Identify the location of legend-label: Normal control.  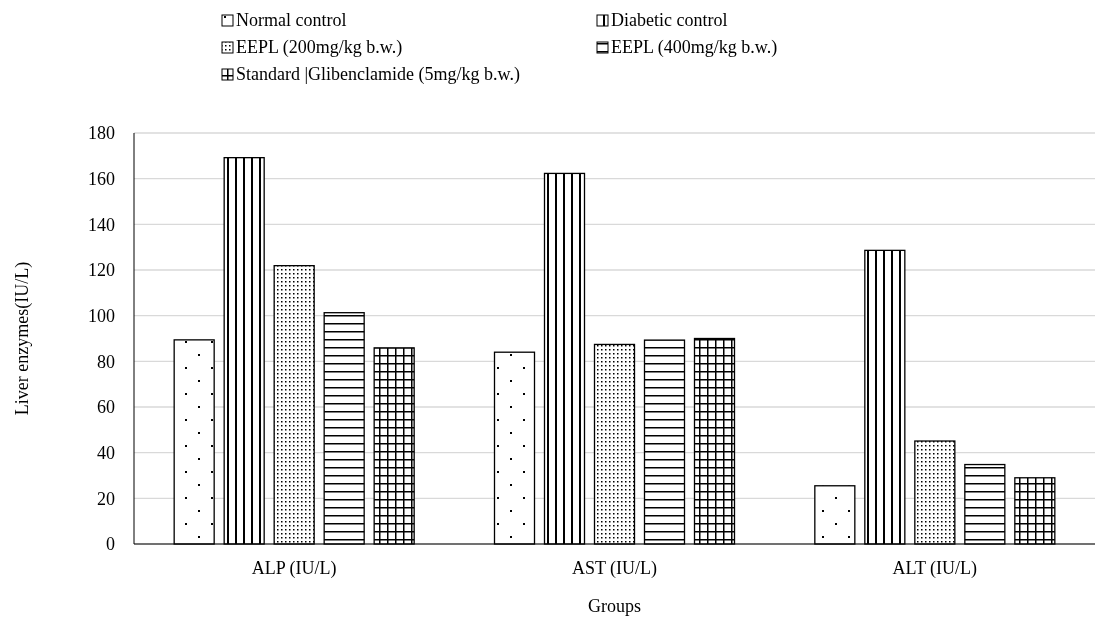
(291, 20).